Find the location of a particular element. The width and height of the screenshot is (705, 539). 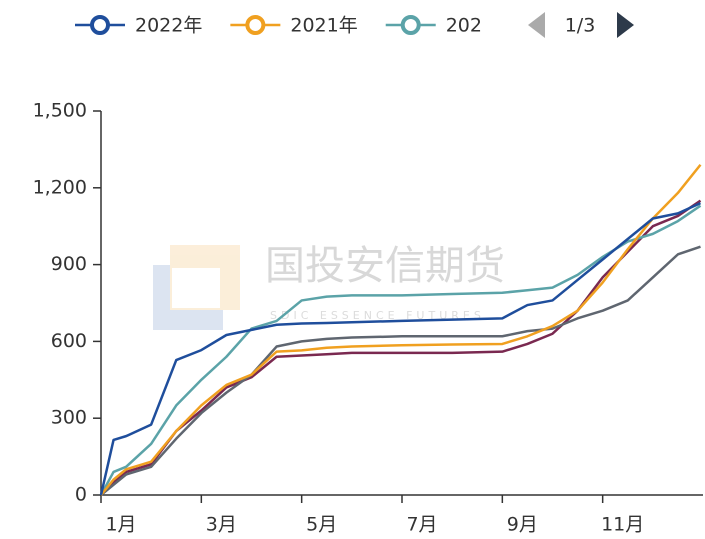

legend-page: 1/3 is located at coordinates (580, 26).